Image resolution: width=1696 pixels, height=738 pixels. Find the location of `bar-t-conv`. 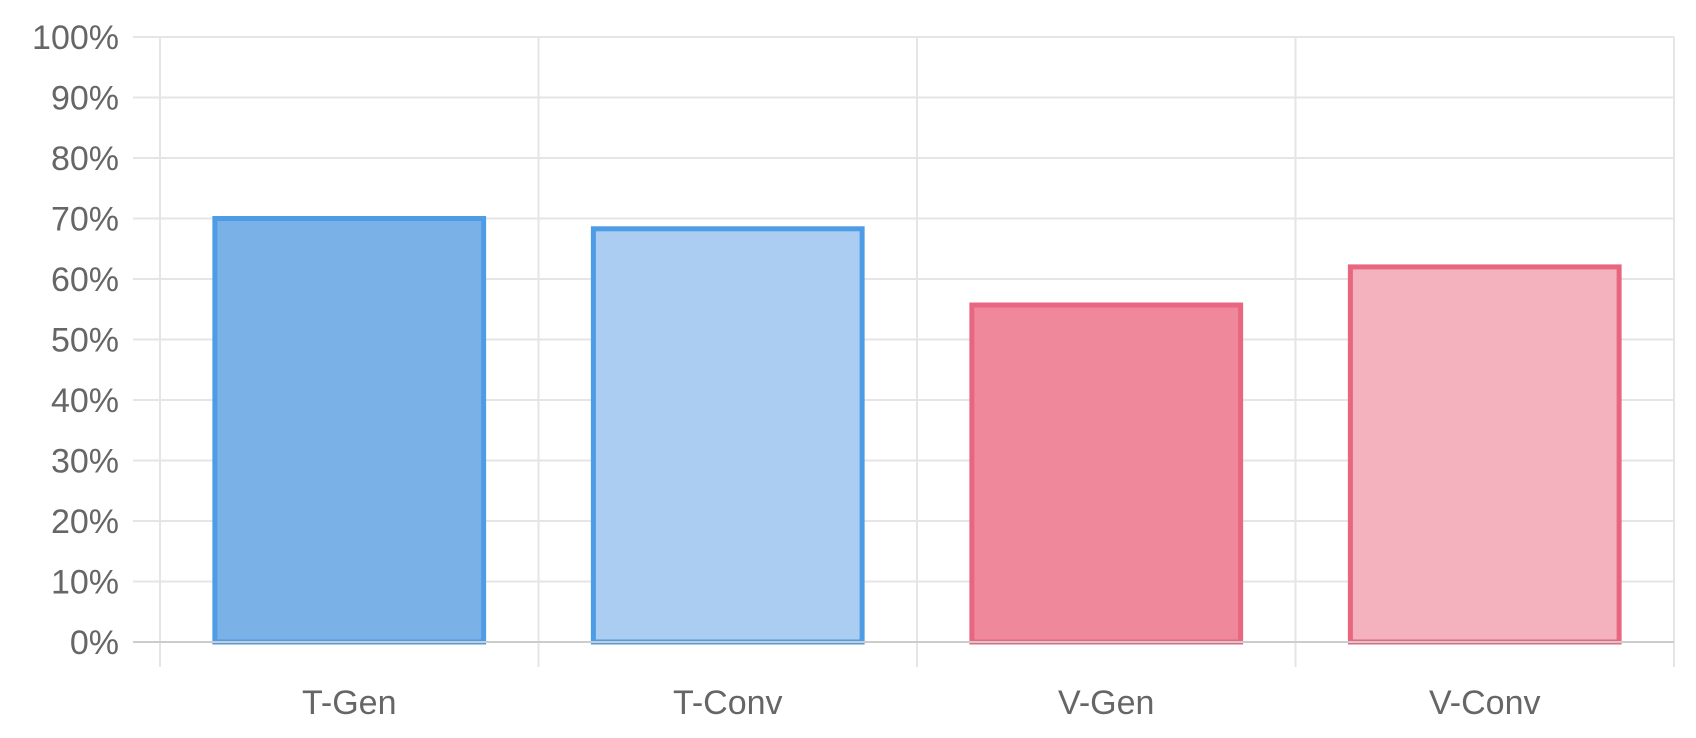

bar-t-conv is located at coordinates (727, 435).